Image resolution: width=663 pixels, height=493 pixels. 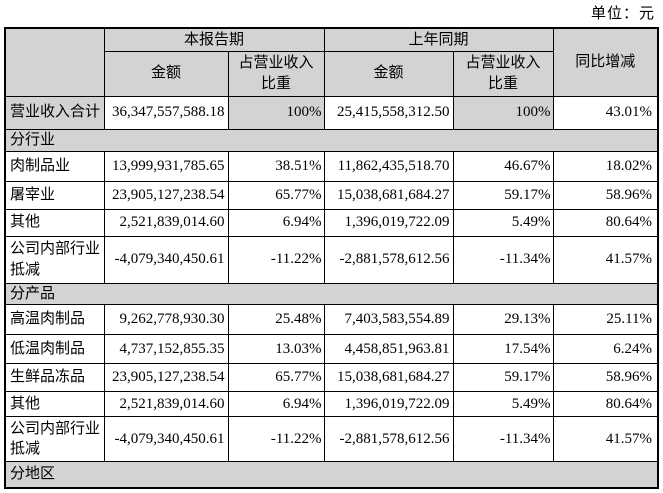 I want to click on header-empty-cell, so click(x=54, y=62).